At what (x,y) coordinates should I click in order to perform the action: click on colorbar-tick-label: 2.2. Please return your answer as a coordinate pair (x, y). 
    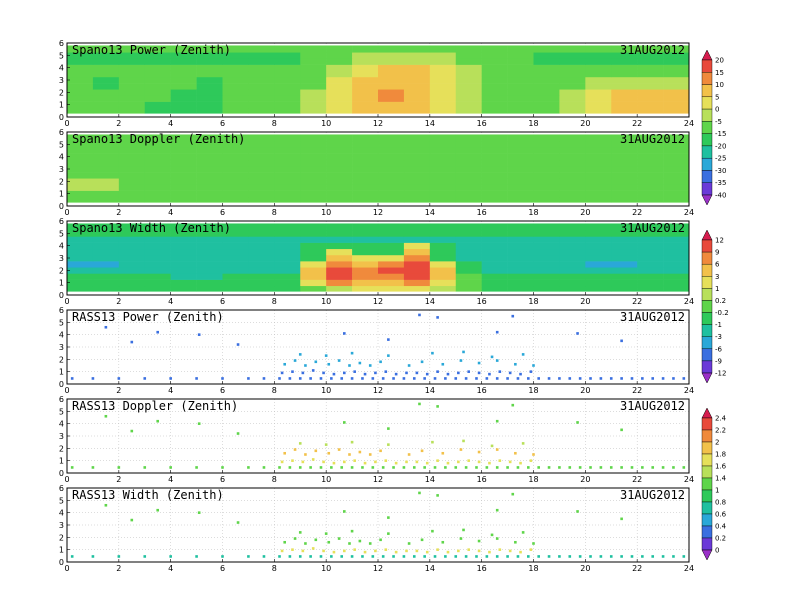
    Looking at the image, I should click on (720, 431).